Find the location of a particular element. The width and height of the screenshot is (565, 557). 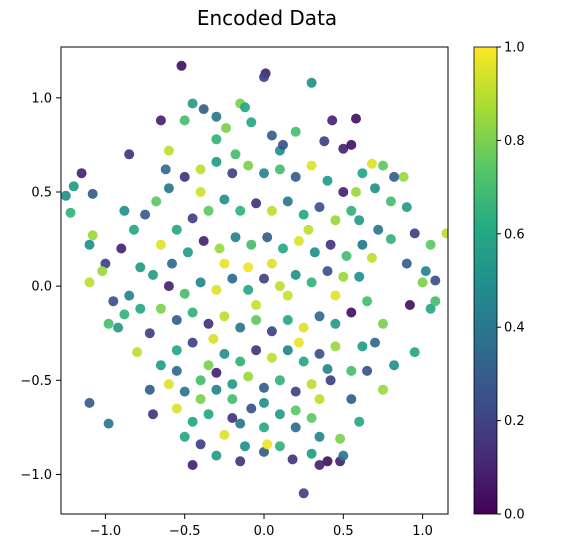

colorbar-axis: 0.0 0.2 0.4 0.6 0.8 1.0 is located at coordinates (511, 282).